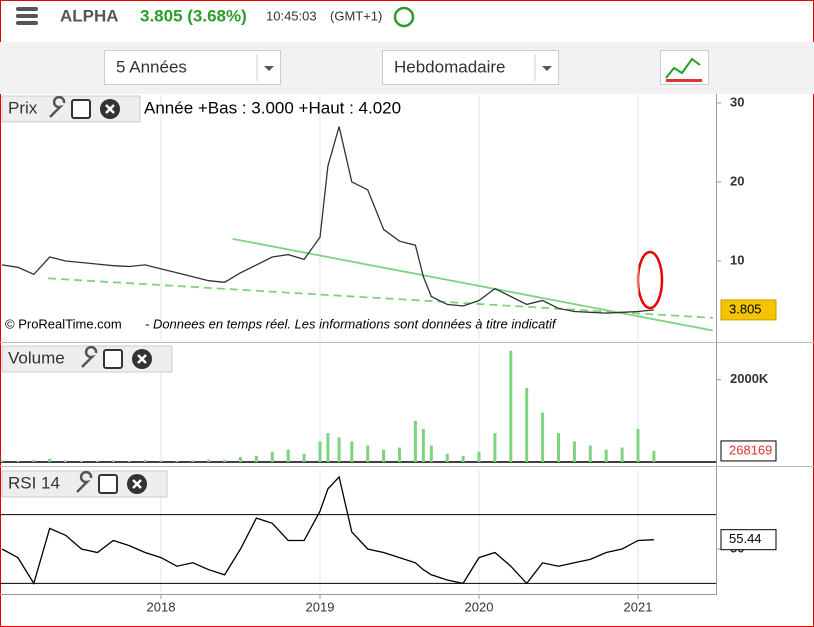 Image resolution: width=814 pixels, height=627 pixels. Describe the element at coordinates (749, 378) in the screenshot. I see `y-tick-label: 2000K` at that location.